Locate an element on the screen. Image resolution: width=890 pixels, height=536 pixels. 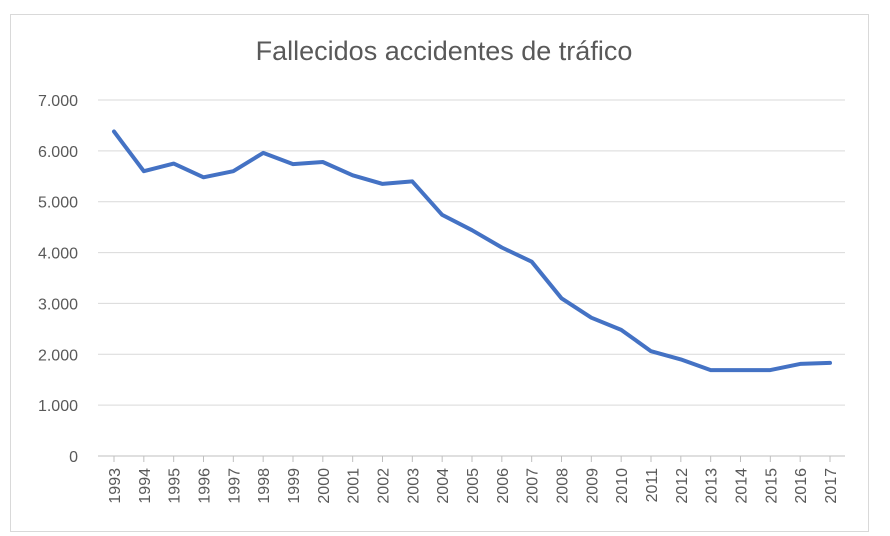
x-tick-label: 2005 is located at coordinates (473, 486).